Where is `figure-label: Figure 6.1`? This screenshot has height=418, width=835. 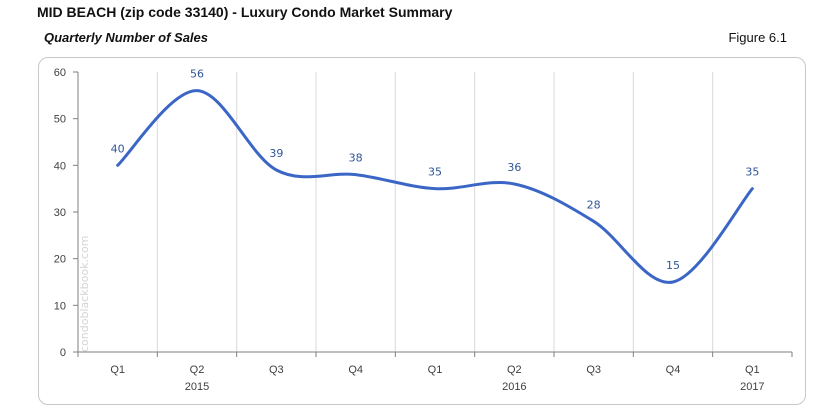
figure-label: Figure 6.1 is located at coordinates (757, 37).